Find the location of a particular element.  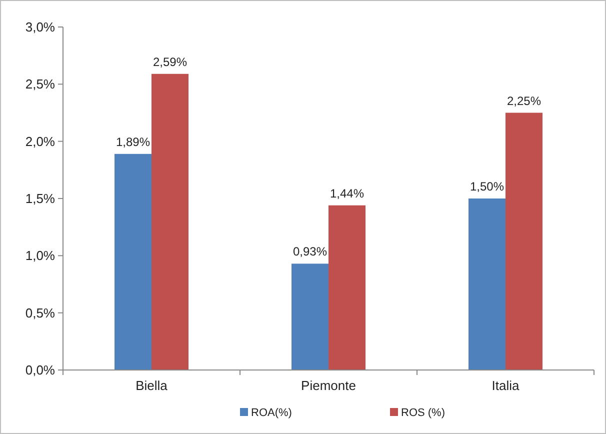

data-label: 2,25% is located at coordinates (524, 101).